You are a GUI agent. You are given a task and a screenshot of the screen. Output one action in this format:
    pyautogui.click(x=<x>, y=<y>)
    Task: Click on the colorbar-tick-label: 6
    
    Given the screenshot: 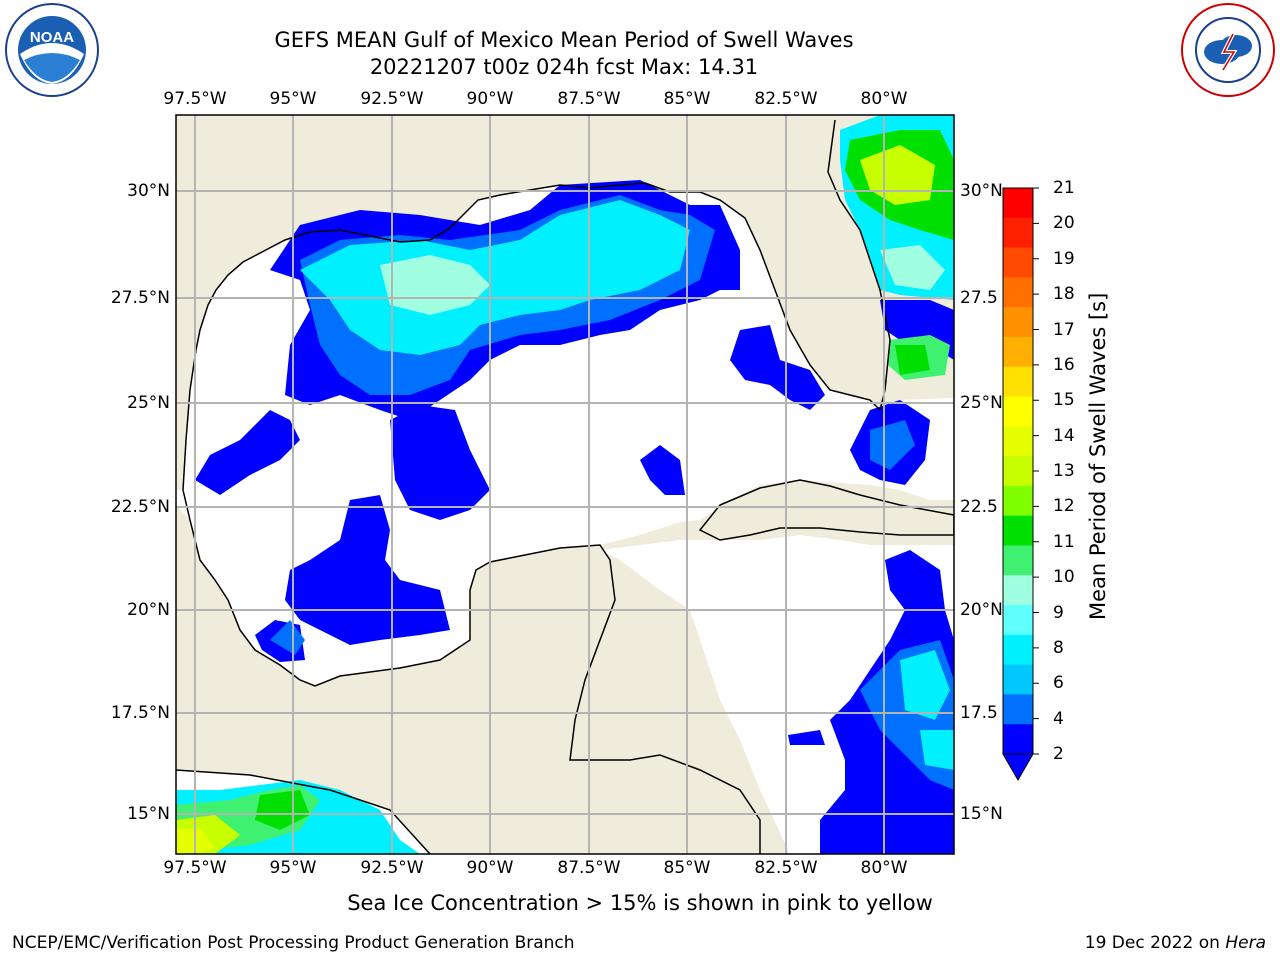 What is the action you would take?
    pyautogui.click(x=1058, y=683)
    